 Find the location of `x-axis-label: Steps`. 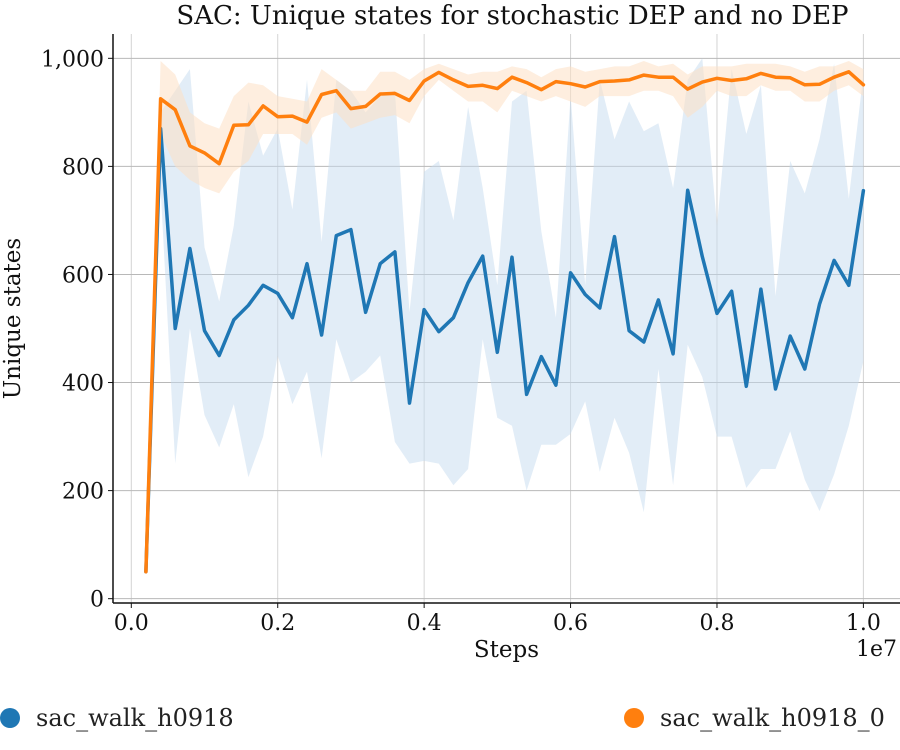

x-axis-label: Steps is located at coordinates (506, 650).